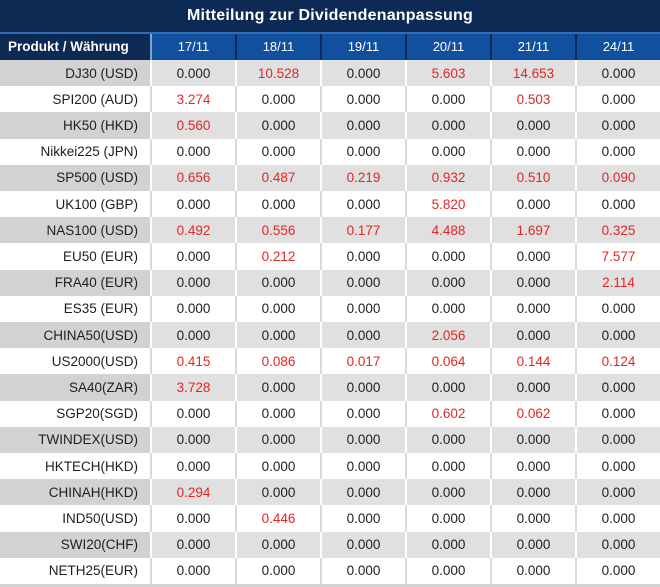 This screenshot has width=660, height=587. I want to click on table-row: EU50 (EUR) 0.000 0.212 0.000 0.000 0.000 7.577, so click(330, 256).